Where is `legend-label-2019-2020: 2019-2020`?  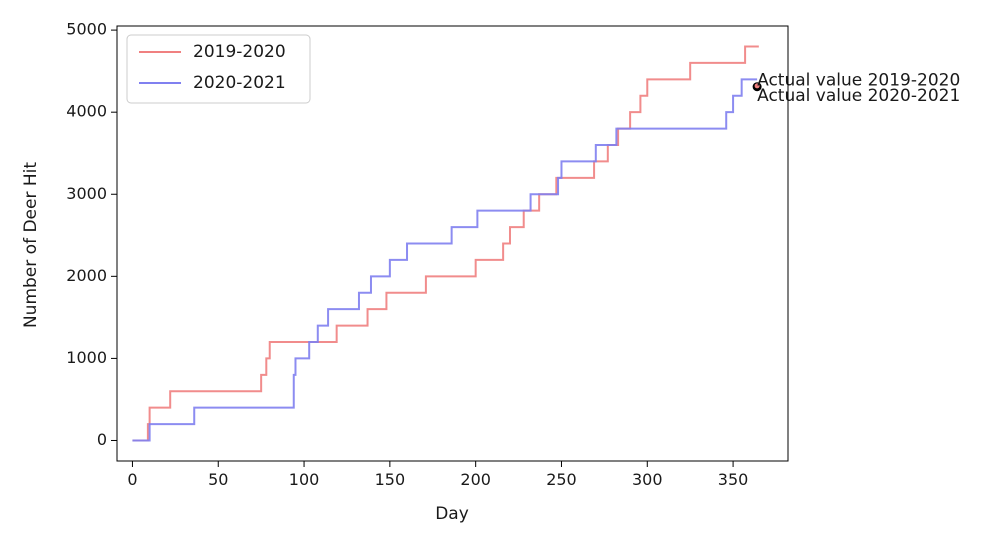
legend-label-2019-2020: 2019-2020 is located at coordinates (239, 52).